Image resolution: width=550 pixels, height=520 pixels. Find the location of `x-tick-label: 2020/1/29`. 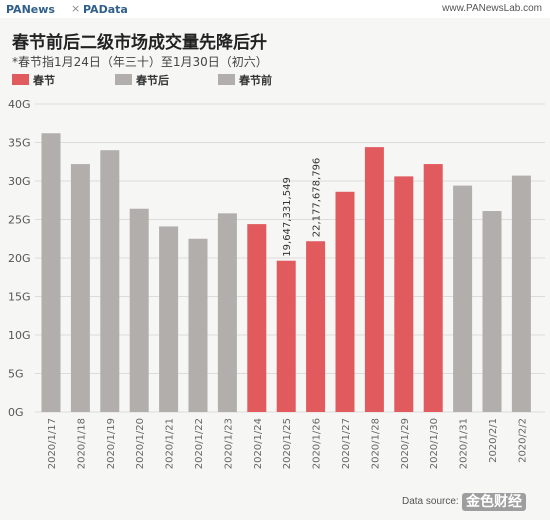

x-tick-label: 2020/1/29 is located at coordinates (405, 443).